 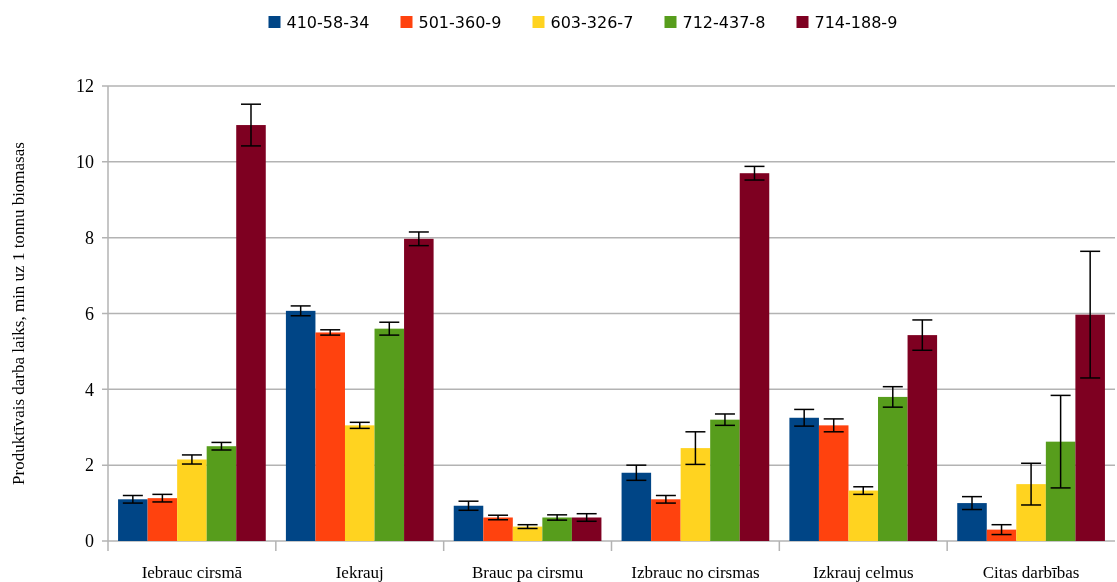 I want to click on x-tick-label: Iekrauj, so click(x=359, y=572).